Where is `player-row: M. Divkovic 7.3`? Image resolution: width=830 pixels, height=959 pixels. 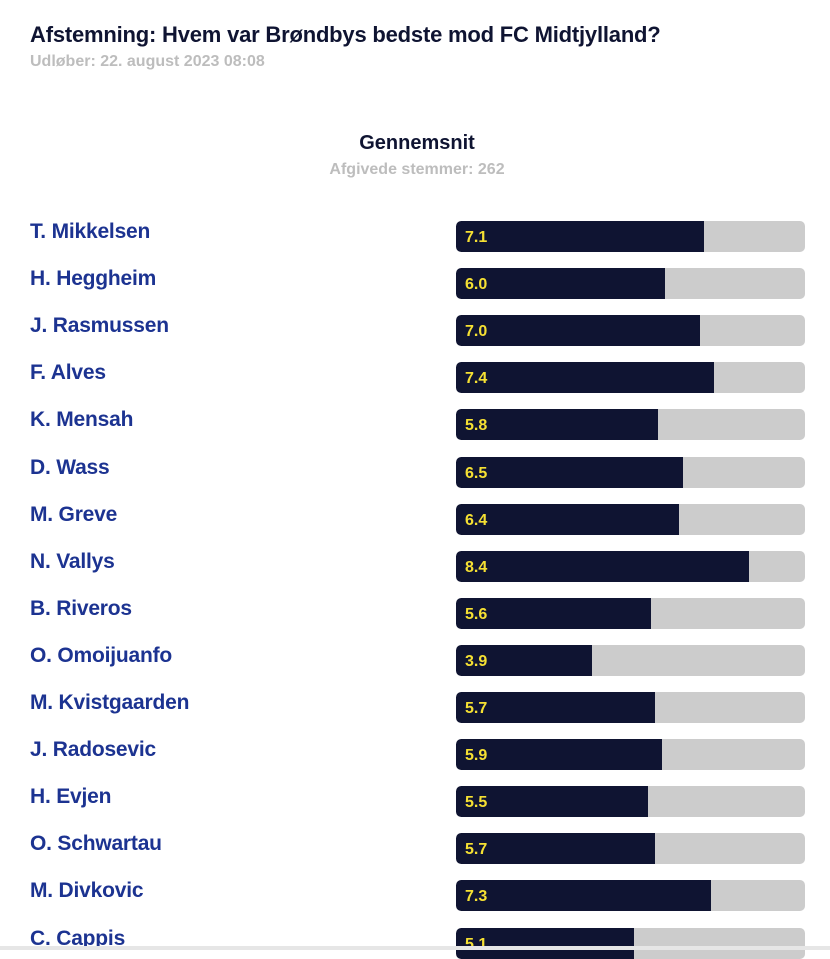 player-row: M. Divkovic 7.3 is located at coordinates (415, 894).